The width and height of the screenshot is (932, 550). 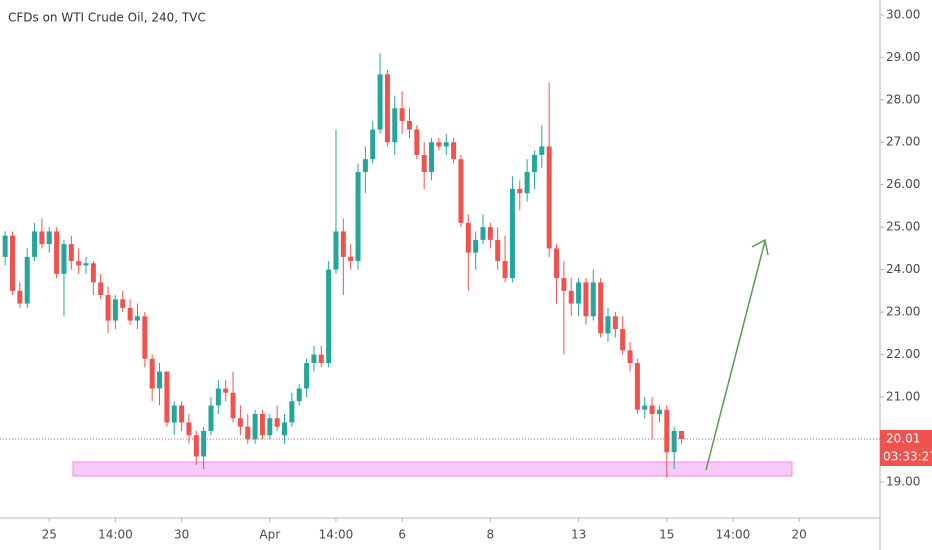 I want to click on projection-arrow, so click(x=737, y=354).